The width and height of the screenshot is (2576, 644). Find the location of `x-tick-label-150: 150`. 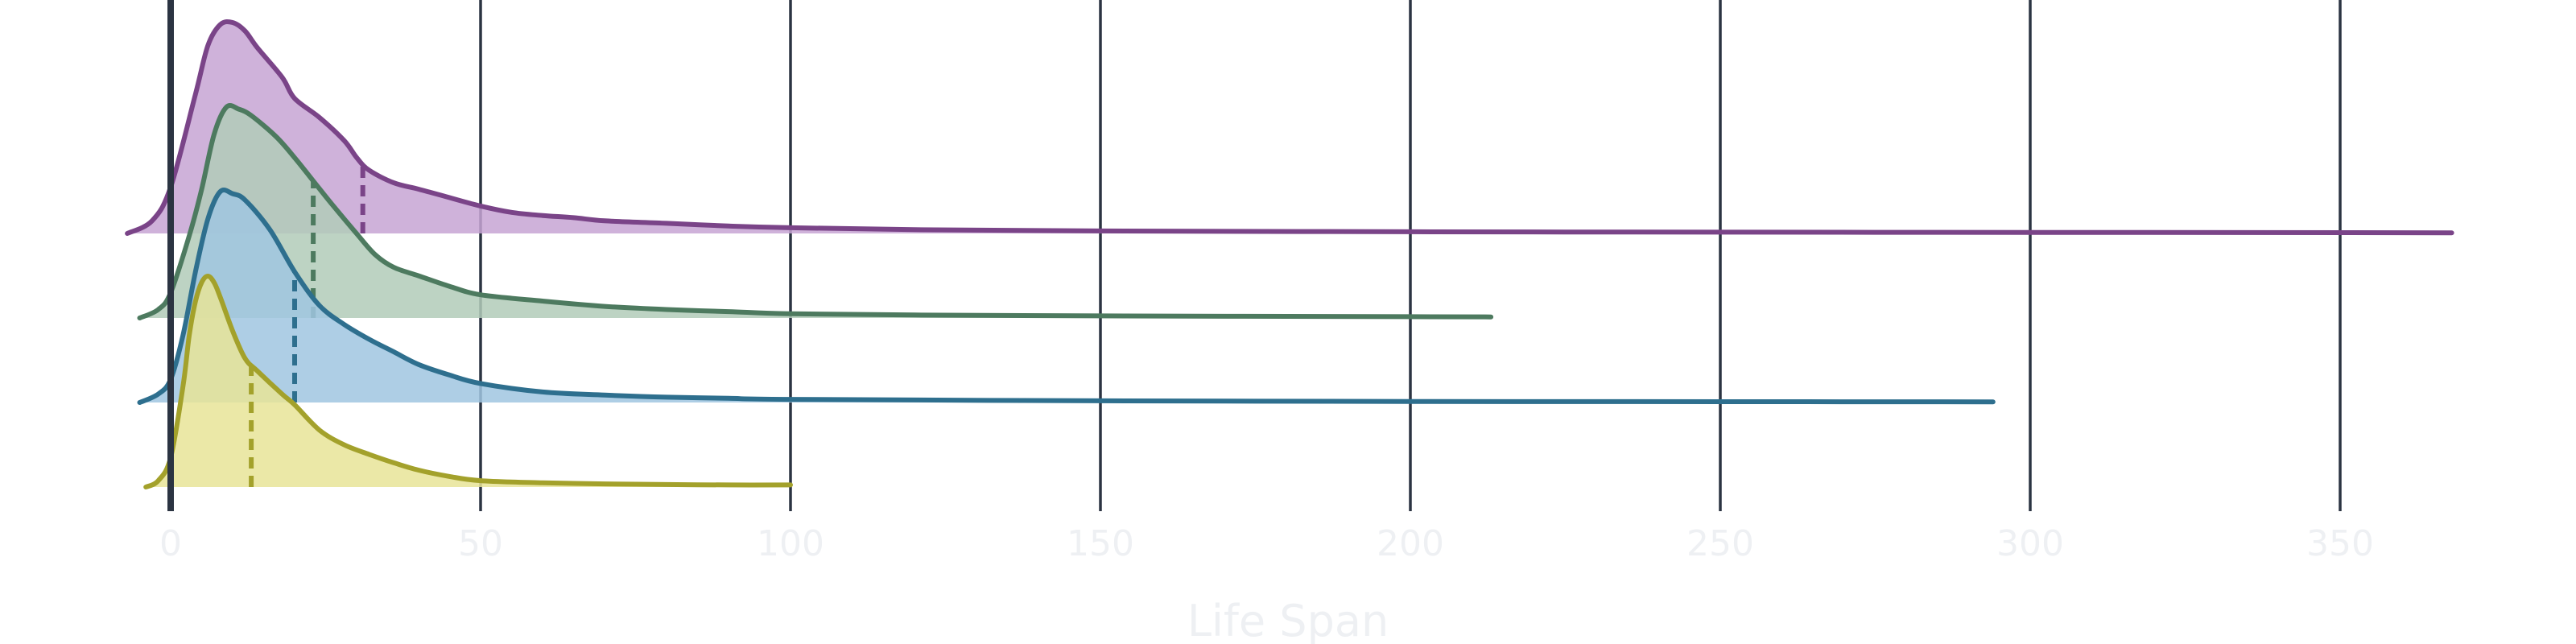

x-tick-label-150: 150 is located at coordinates (1100, 543).